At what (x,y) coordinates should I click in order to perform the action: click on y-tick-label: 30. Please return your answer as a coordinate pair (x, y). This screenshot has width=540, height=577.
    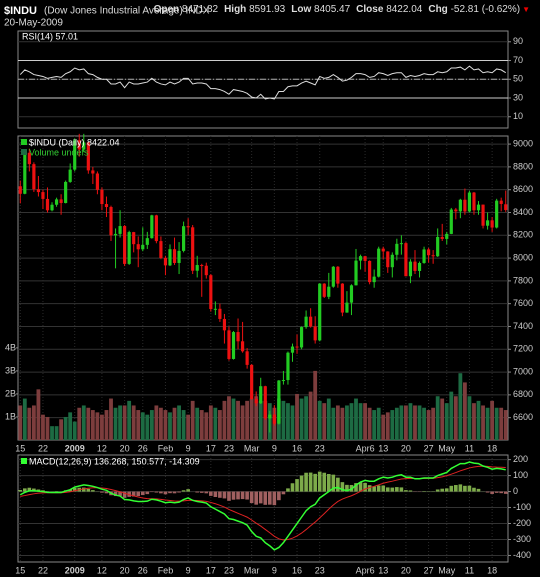
    Looking at the image, I should click on (518, 97).